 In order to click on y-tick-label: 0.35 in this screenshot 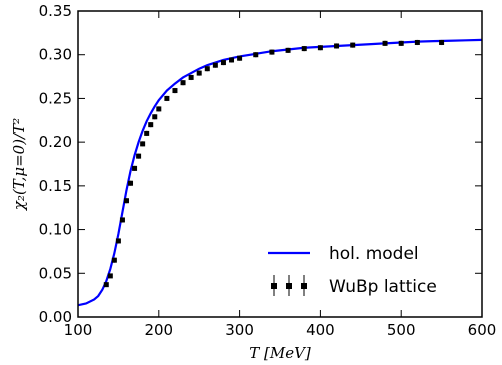, I will do `click(55, 11)`.